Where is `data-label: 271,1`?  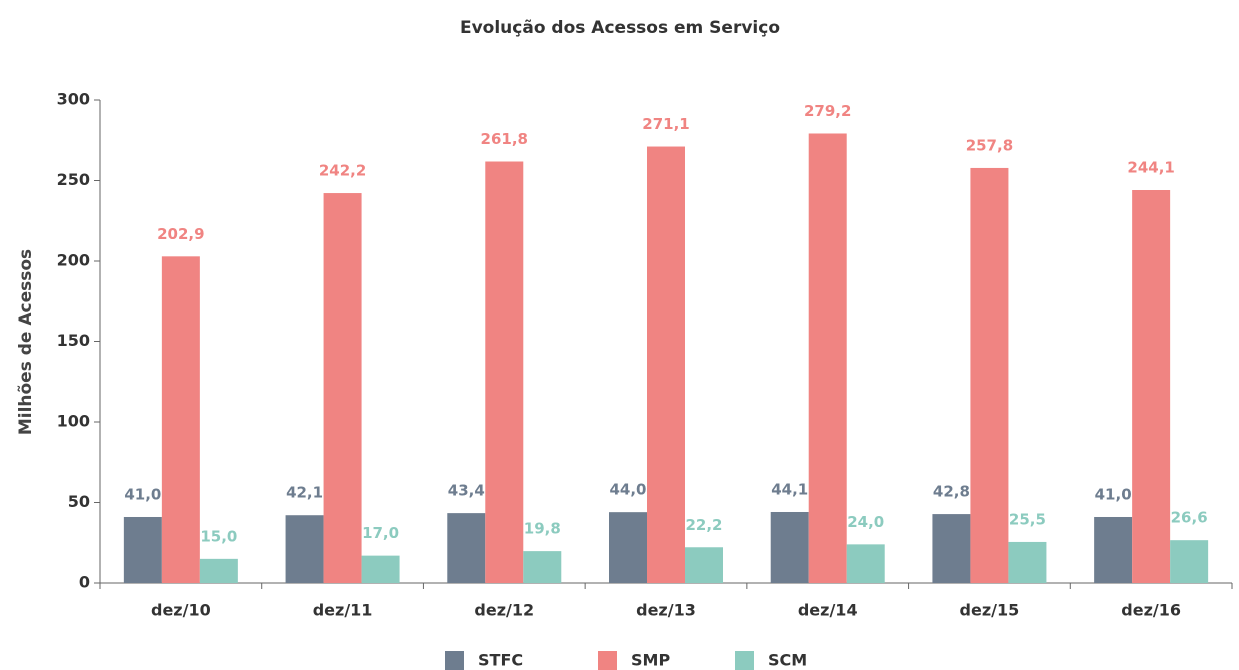 data-label: 271,1 is located at coordinates (665, 124).